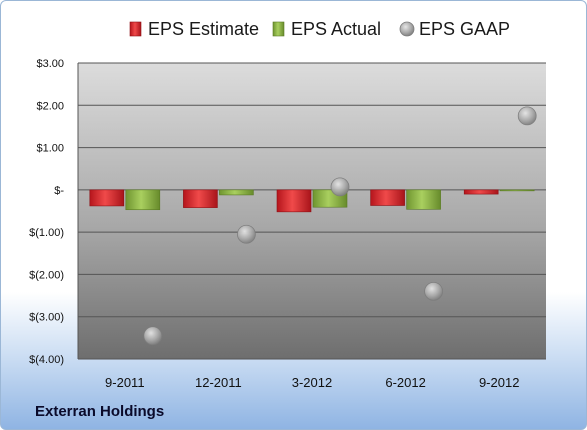  I want to click on legend-actual-swatch, so click(278, 29).